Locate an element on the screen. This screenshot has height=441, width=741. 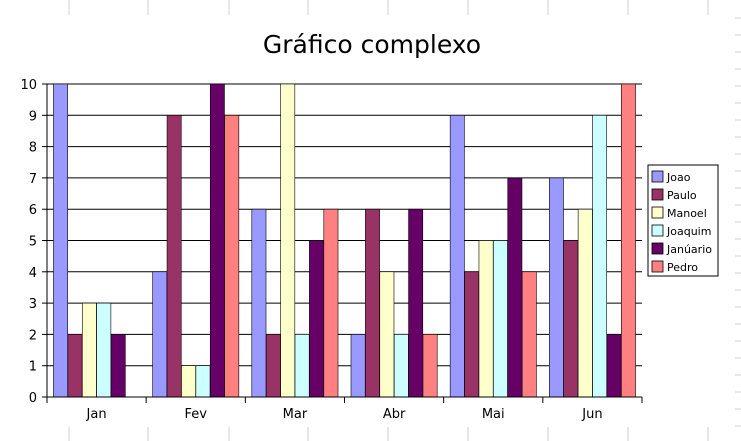
x-tick-label: Jun is located at coordinates (591, 414).